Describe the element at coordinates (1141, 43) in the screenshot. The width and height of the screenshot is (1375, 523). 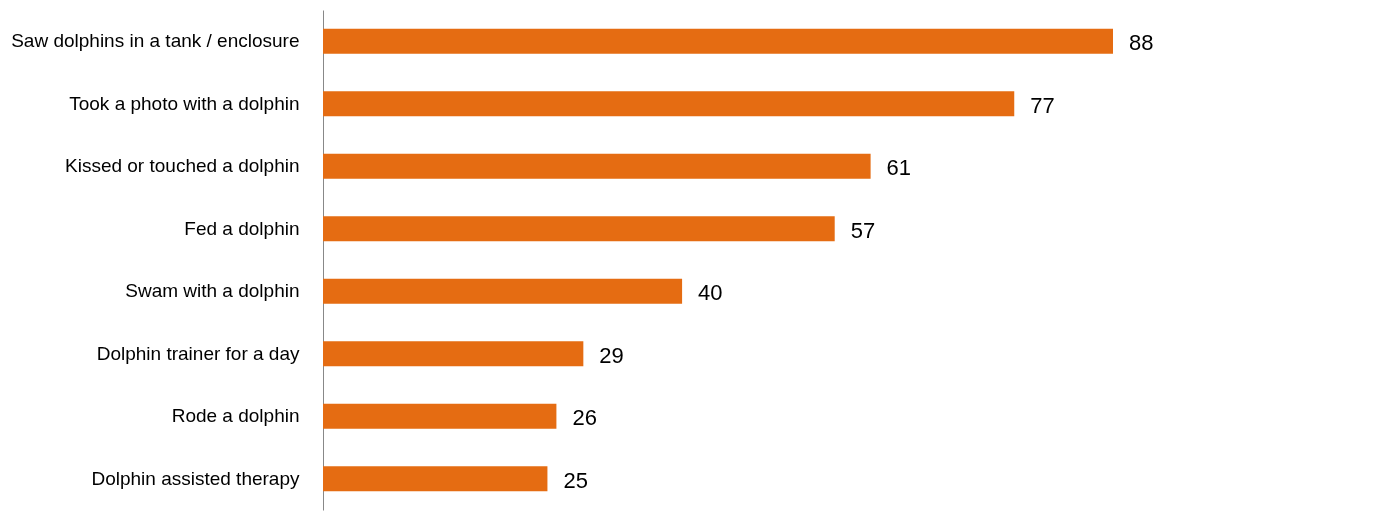
I see `data-label: 88` at that location.